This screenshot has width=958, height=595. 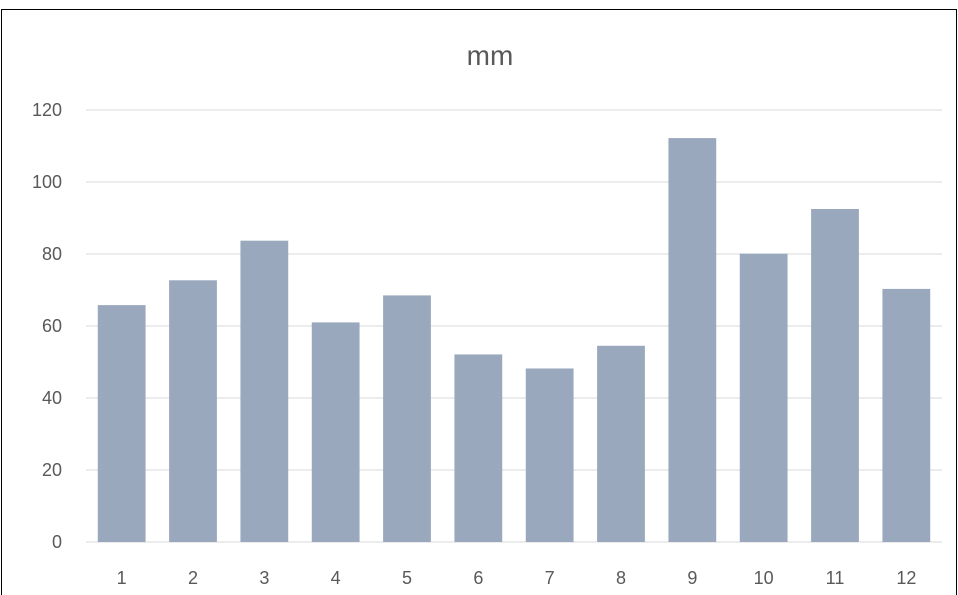 What do you see at coordinates (517, 578) in the screenshot?
I see `x-axis-ticks: 1 2 3 4 5 6 7 8 9 10 11 12` at bounding box center [517, 578].